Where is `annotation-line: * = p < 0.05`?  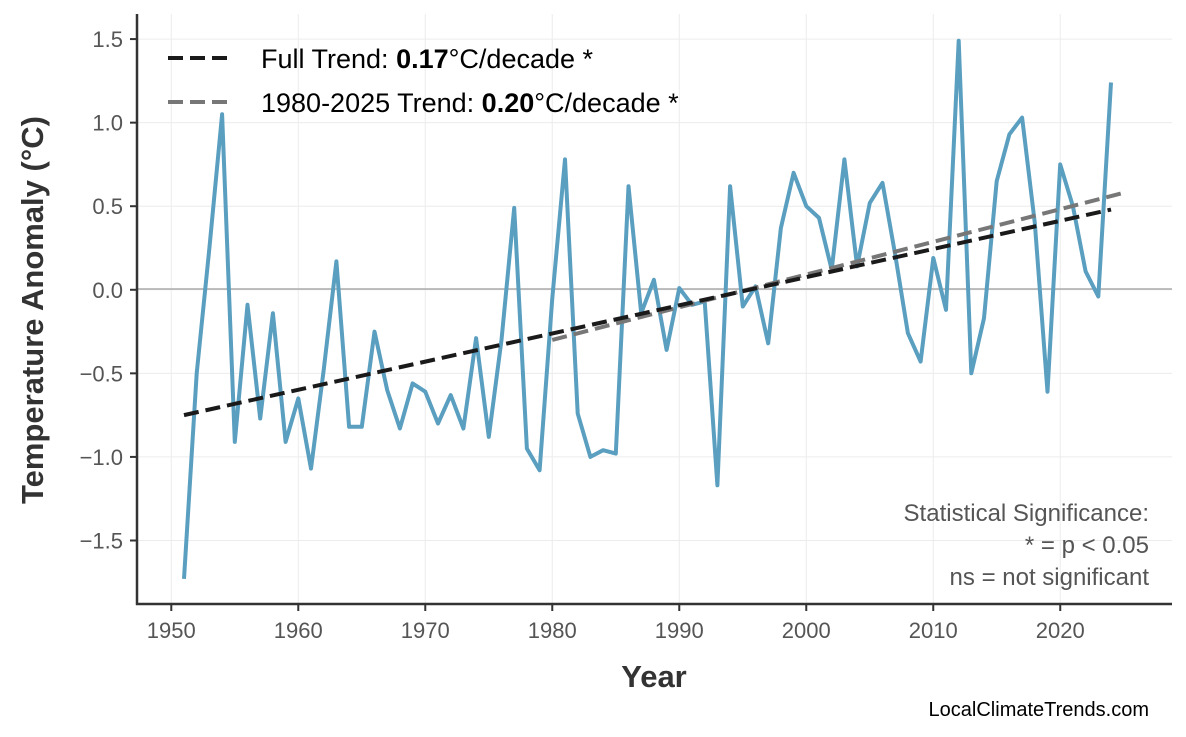
annotation-line: * = p < 0.05 is located at coordinates (1087, 545).